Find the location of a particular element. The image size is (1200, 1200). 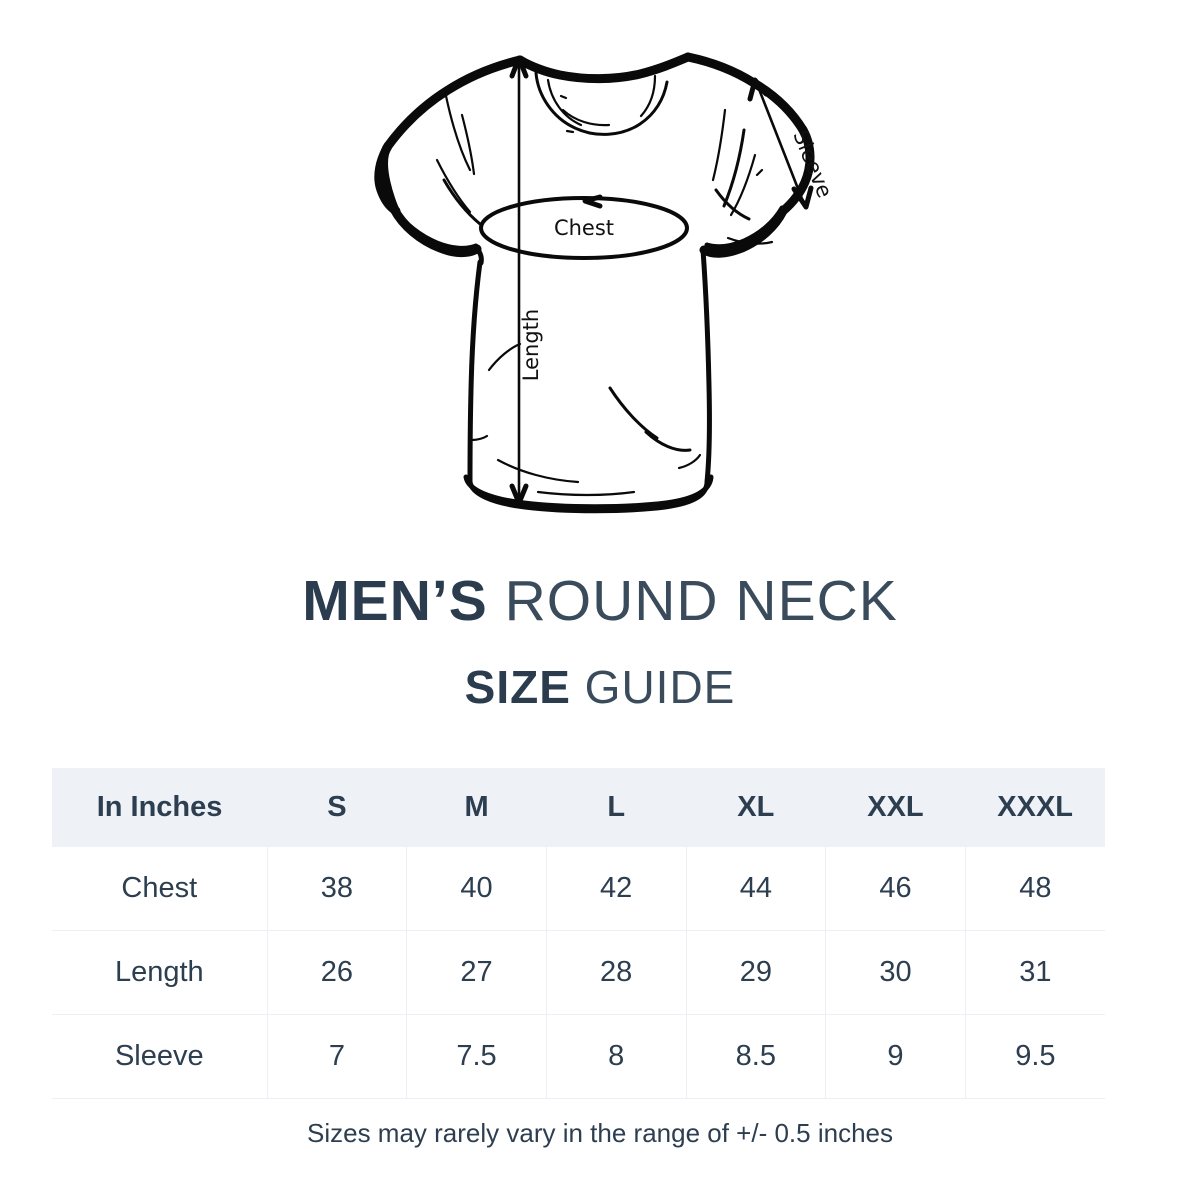

tshirt-sketch-svg: Chest Length Sleeve is located at coordinates (605, 283).